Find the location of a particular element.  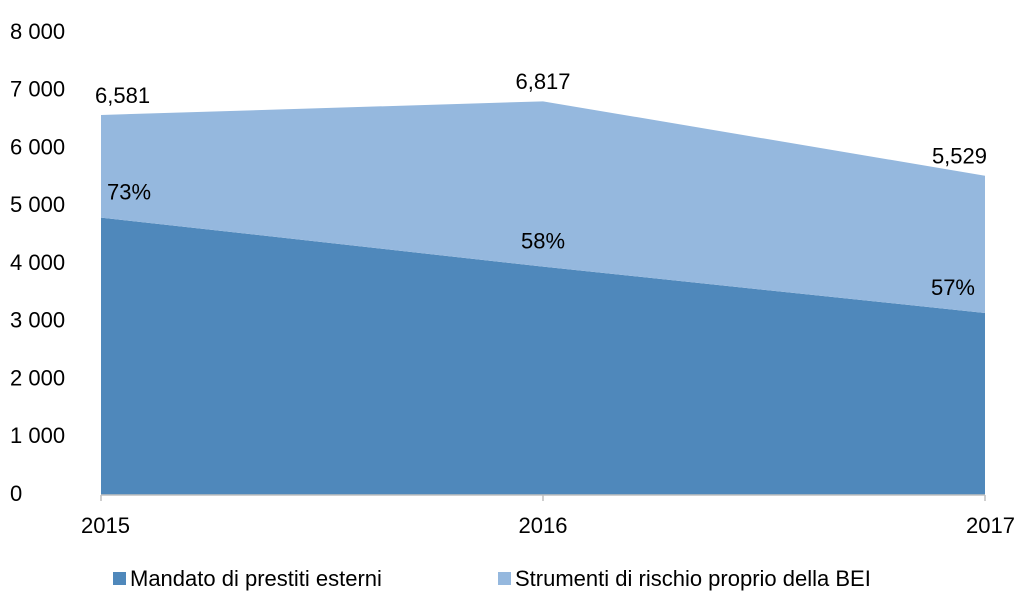

y-tick-label: 1 000 is located at coordinates (37, 435).